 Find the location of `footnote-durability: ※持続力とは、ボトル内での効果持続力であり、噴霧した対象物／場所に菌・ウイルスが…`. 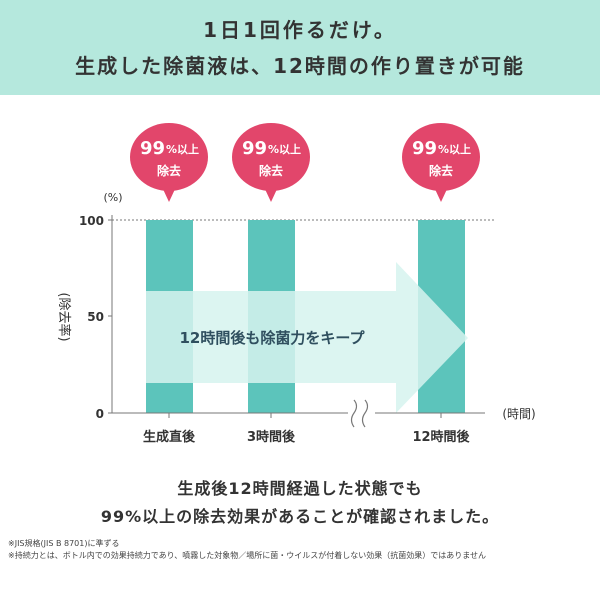

footnote-durability: ※持続力とは、ボトル内での効果持続力であり、噴霧した対象物／場所に菌・ウイルスが… is located at coordinates (247, 555).